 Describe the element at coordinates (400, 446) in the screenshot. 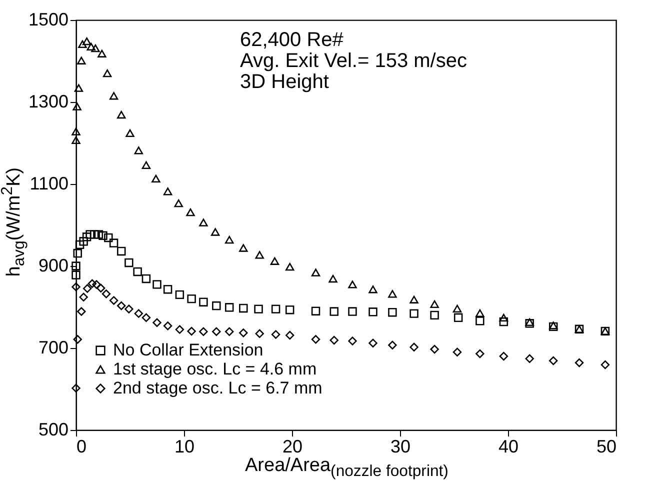

I see `x-tick-label: 30` at that location.